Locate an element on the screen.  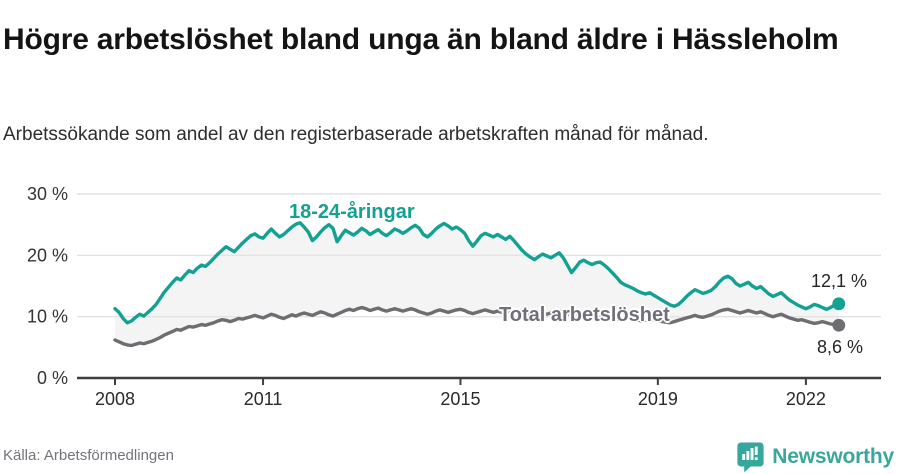
end-value-total: 8,6 % is located at coordinates (839, 347).